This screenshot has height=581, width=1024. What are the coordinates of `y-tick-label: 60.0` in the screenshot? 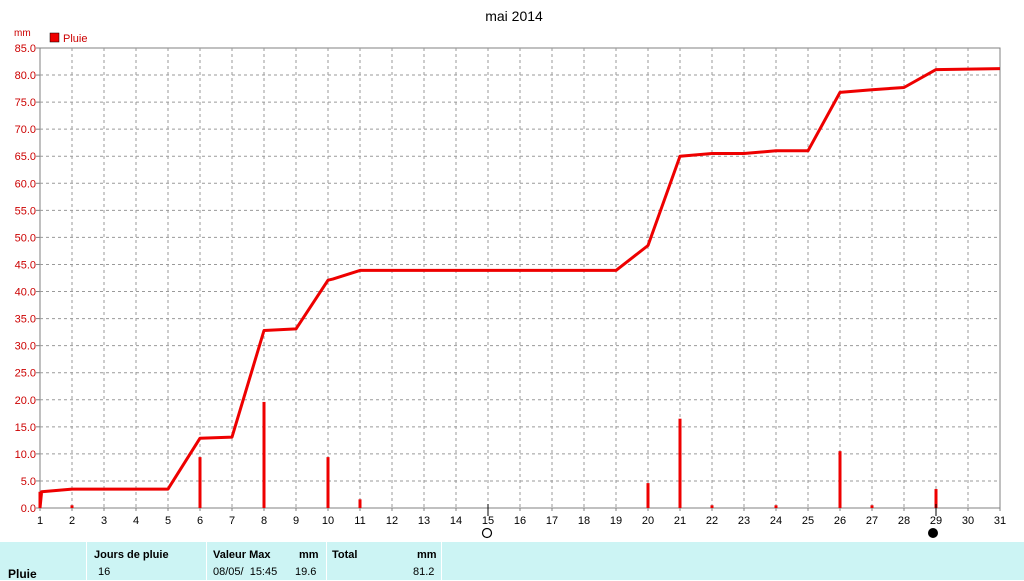 It's located at (25, 184).